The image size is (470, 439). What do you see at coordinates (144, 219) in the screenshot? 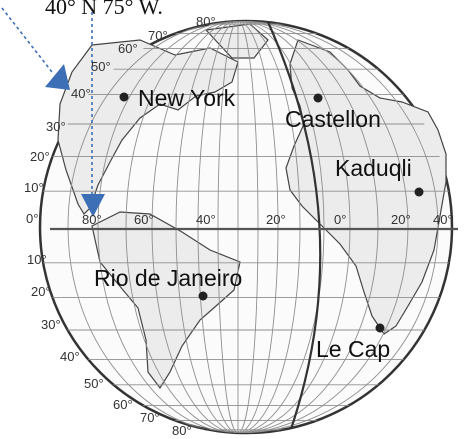
I see `lon-tick-60w: 60°` at bounding box center [144, 219].